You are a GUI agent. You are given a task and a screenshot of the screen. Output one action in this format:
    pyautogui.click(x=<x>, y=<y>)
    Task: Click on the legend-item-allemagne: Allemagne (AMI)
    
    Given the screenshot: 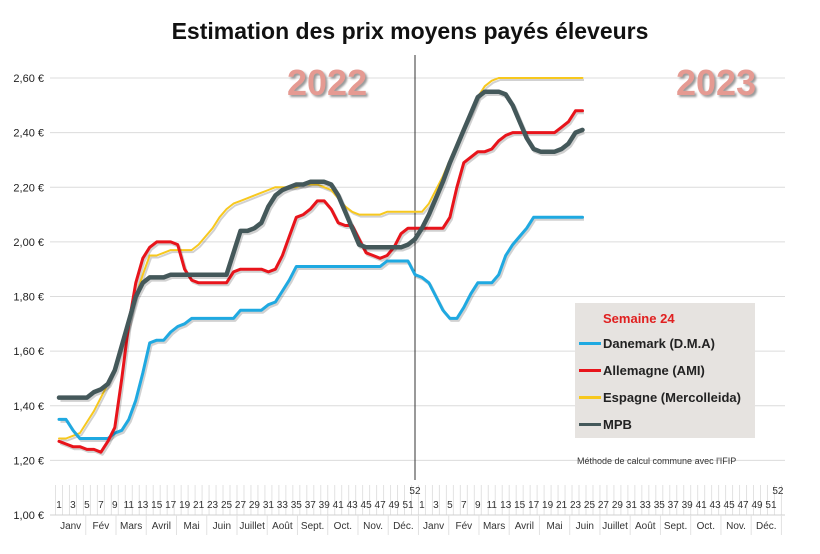 What is the action you would take?
    pyautogui.click(x=642, y=370)
    